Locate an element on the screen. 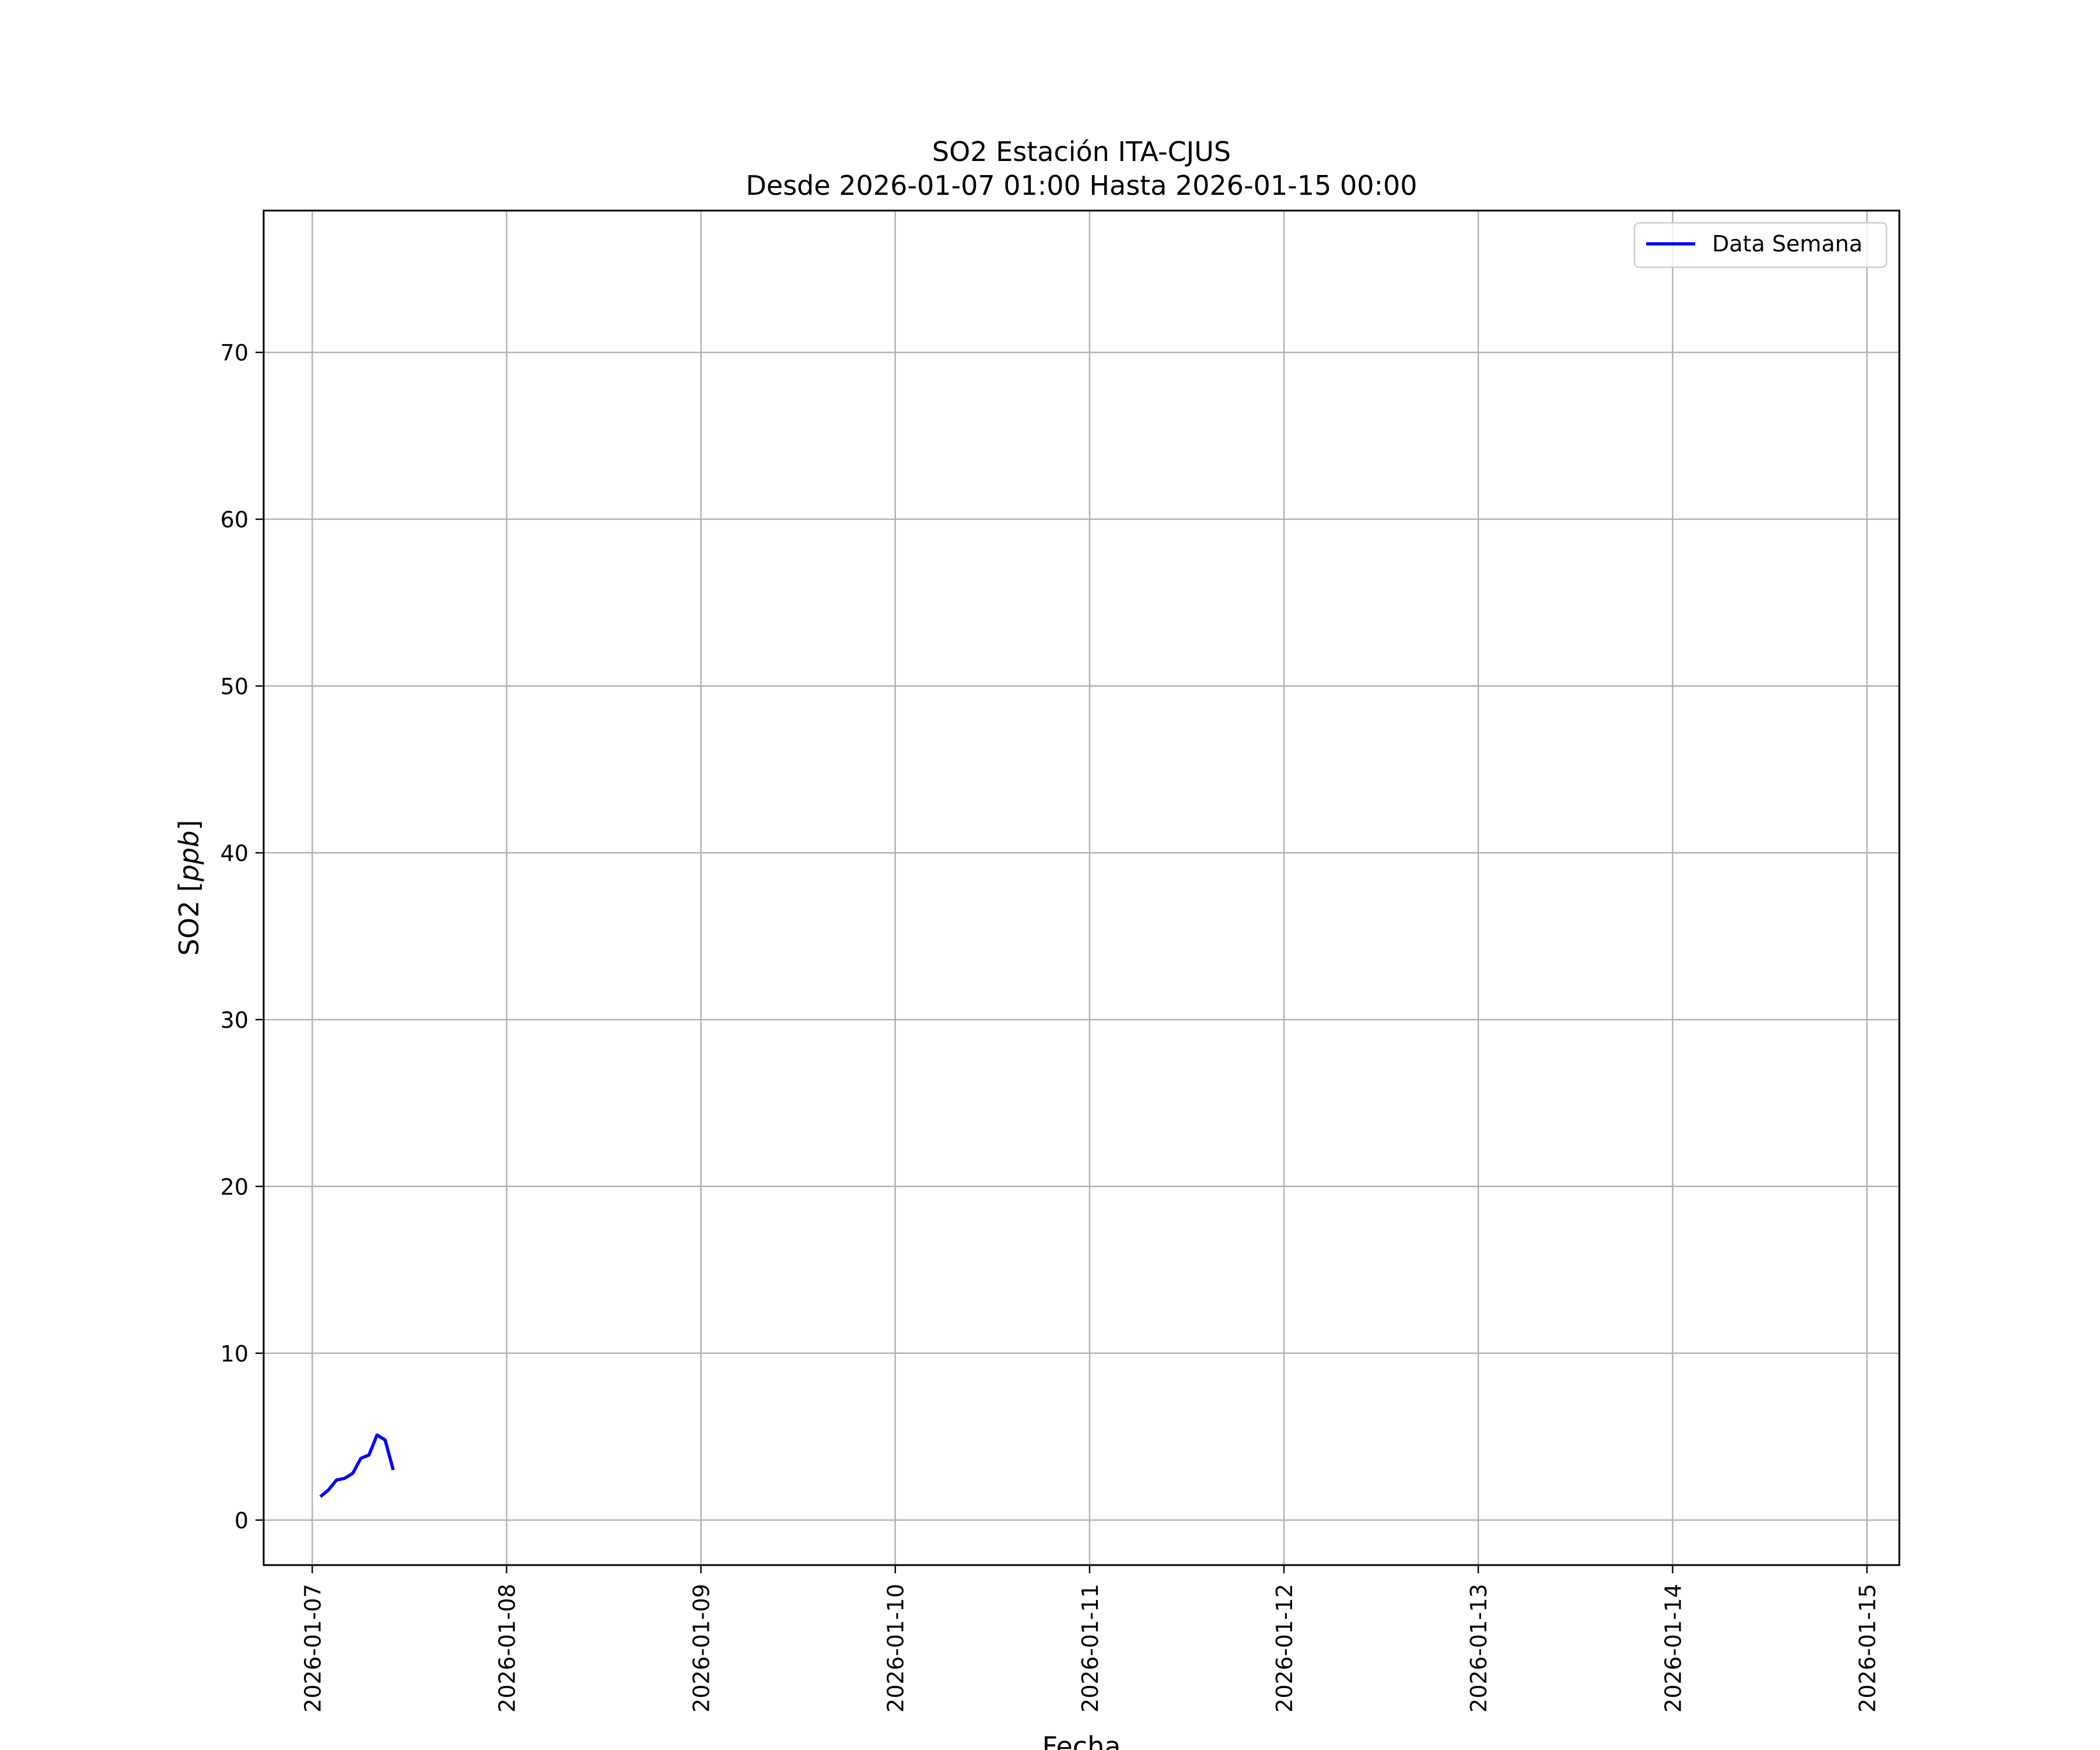 This screenshot has width=2100, height=1750. legend: Data Semana is located at coordinates (1760, 245).